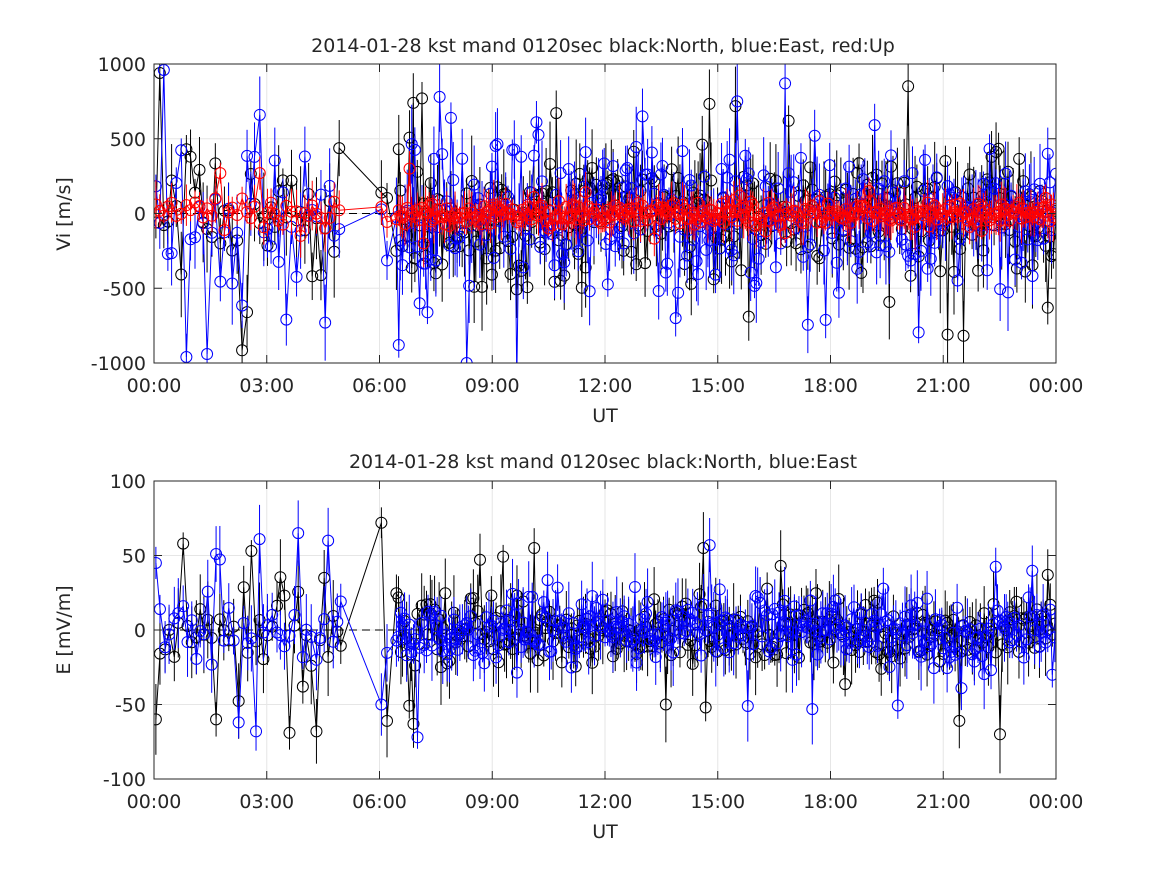 This screenshot has width=1167, height=875. Describe the element at coordinates (140, 631) in the screenshot. I see `y-tick-label: 0` at that location.